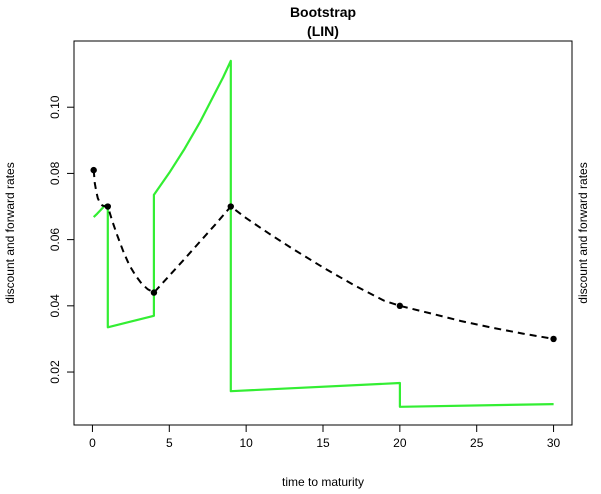  Describe the element at coordinates (92, 443) in the screenshot. I see `x-tick-label: 0` at that location.